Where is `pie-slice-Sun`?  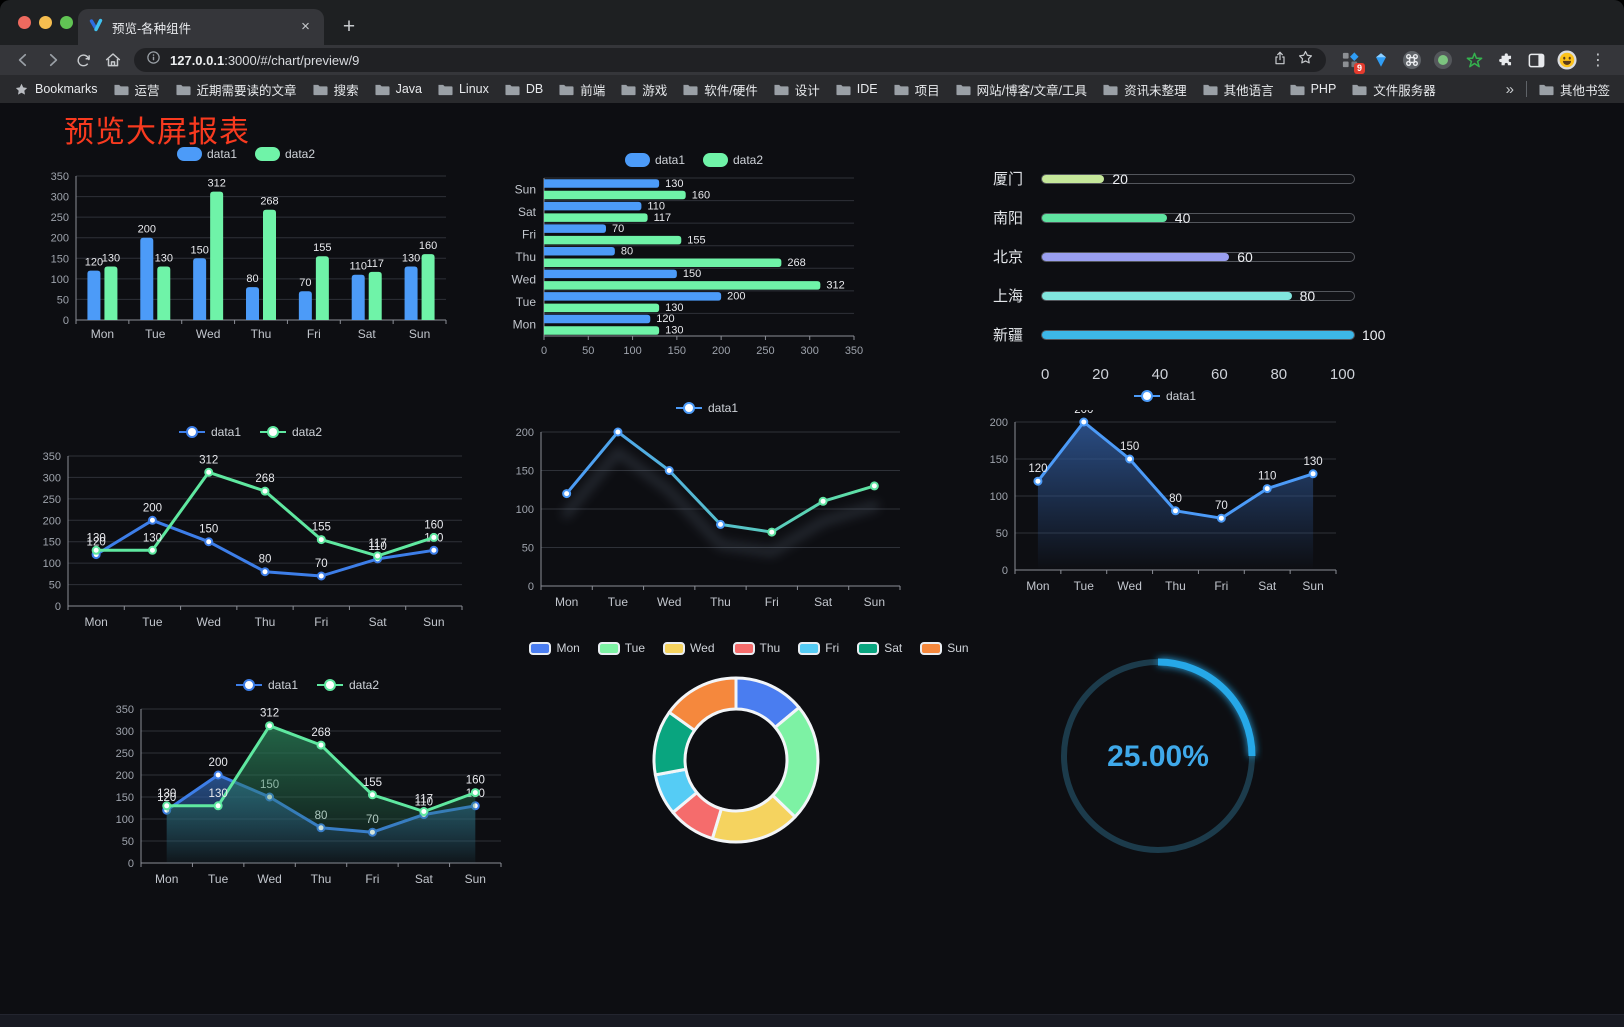
pie-slice-Sun is located at coordinates (702, 704).